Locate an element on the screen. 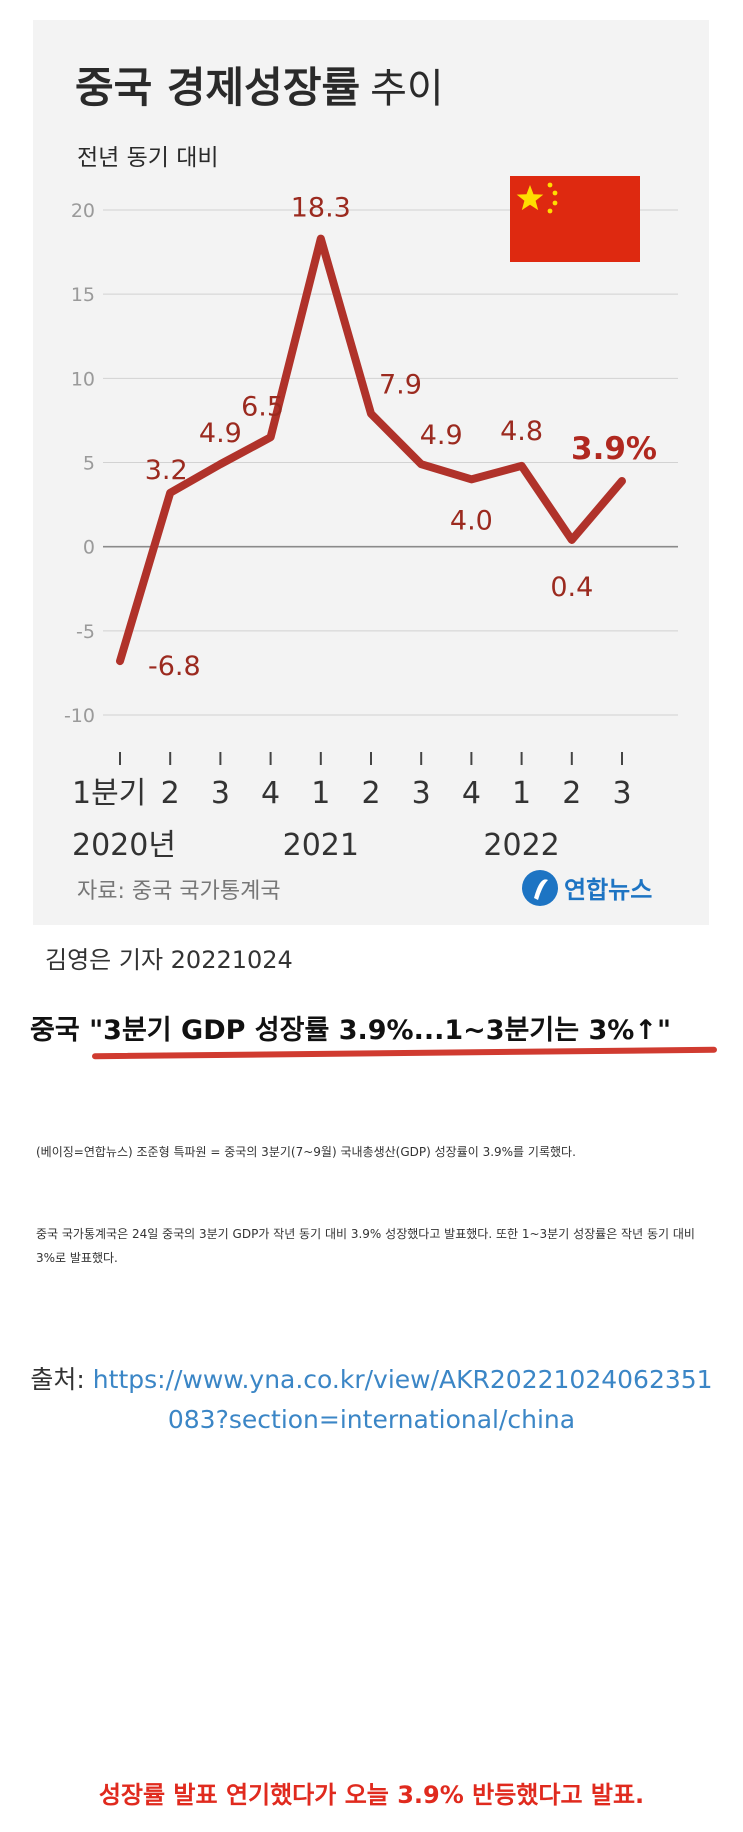 This screenshot has width=743, height=1832. data-label: 18.3 is located at coordinates (321, 208).